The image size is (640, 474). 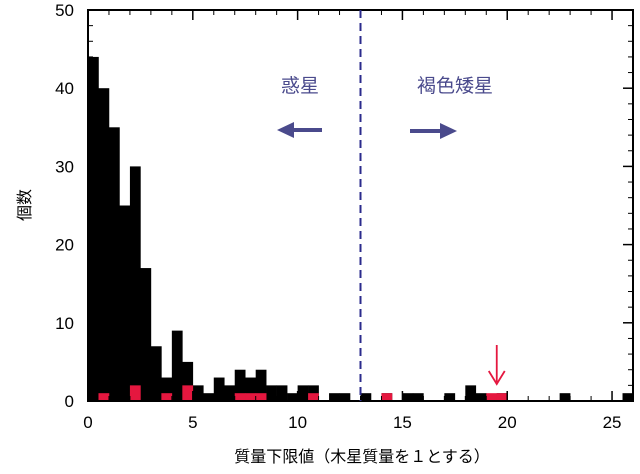 What do you see at coordinates (496, 365) in the screenshot?
I see `red-down-arrow-icon` at bounding box center [496, 365].